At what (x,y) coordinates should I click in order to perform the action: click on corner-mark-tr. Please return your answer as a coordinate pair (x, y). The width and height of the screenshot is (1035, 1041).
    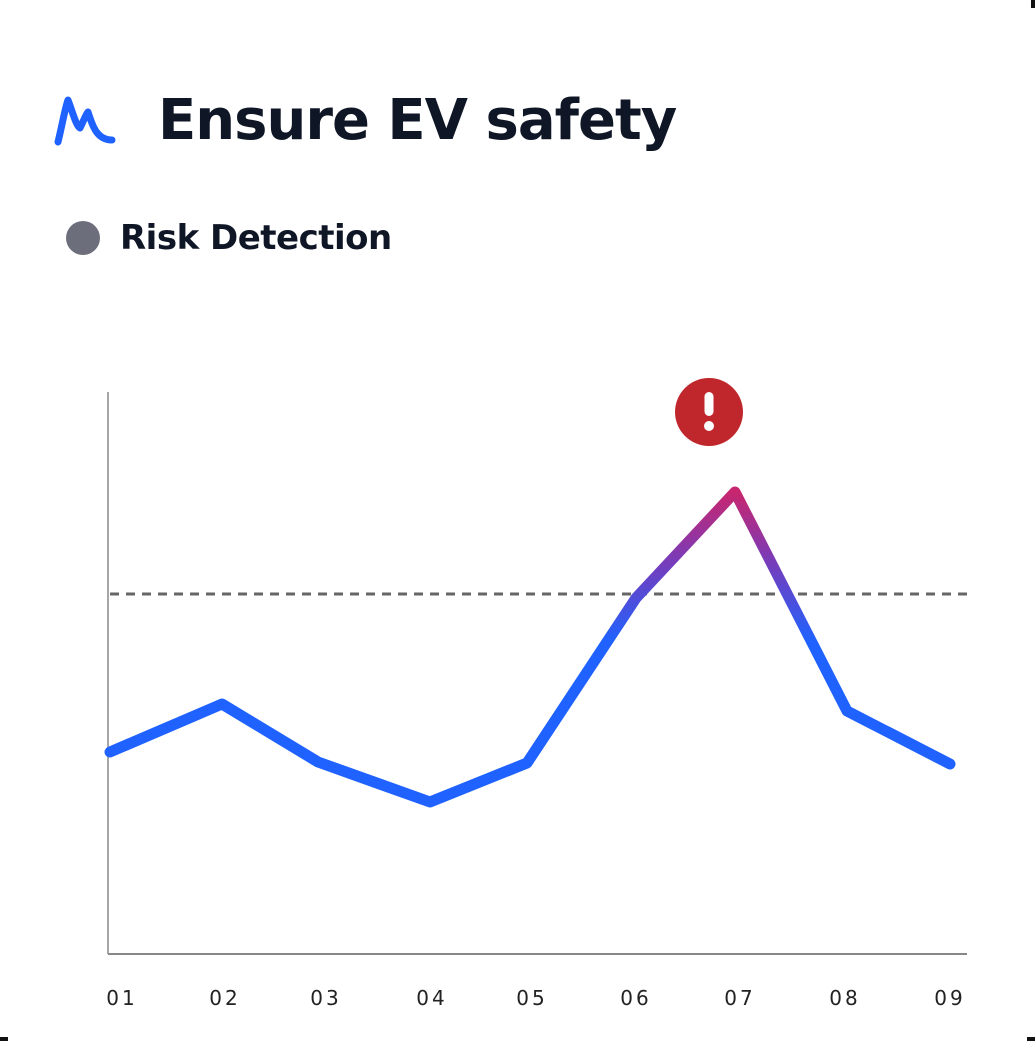
    Looking at the image, I should click on (1033, 4).